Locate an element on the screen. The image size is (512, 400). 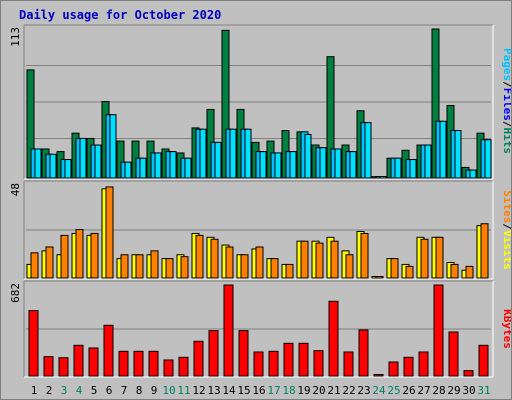
day-label-28: 28 is located at coordinates (438, 390).